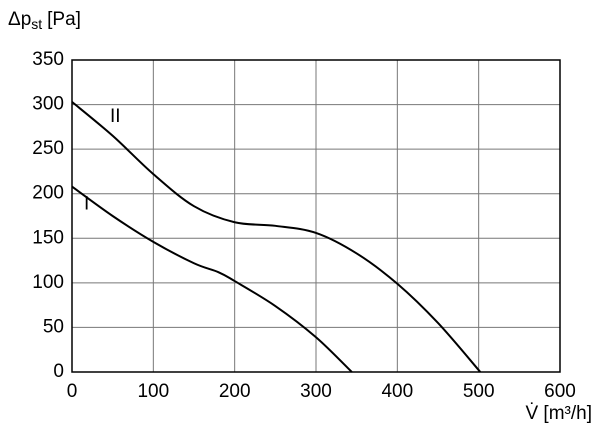 This screenshot has width=600, height=439. I want to click on y-tick-label: 50, so click(53, 326).